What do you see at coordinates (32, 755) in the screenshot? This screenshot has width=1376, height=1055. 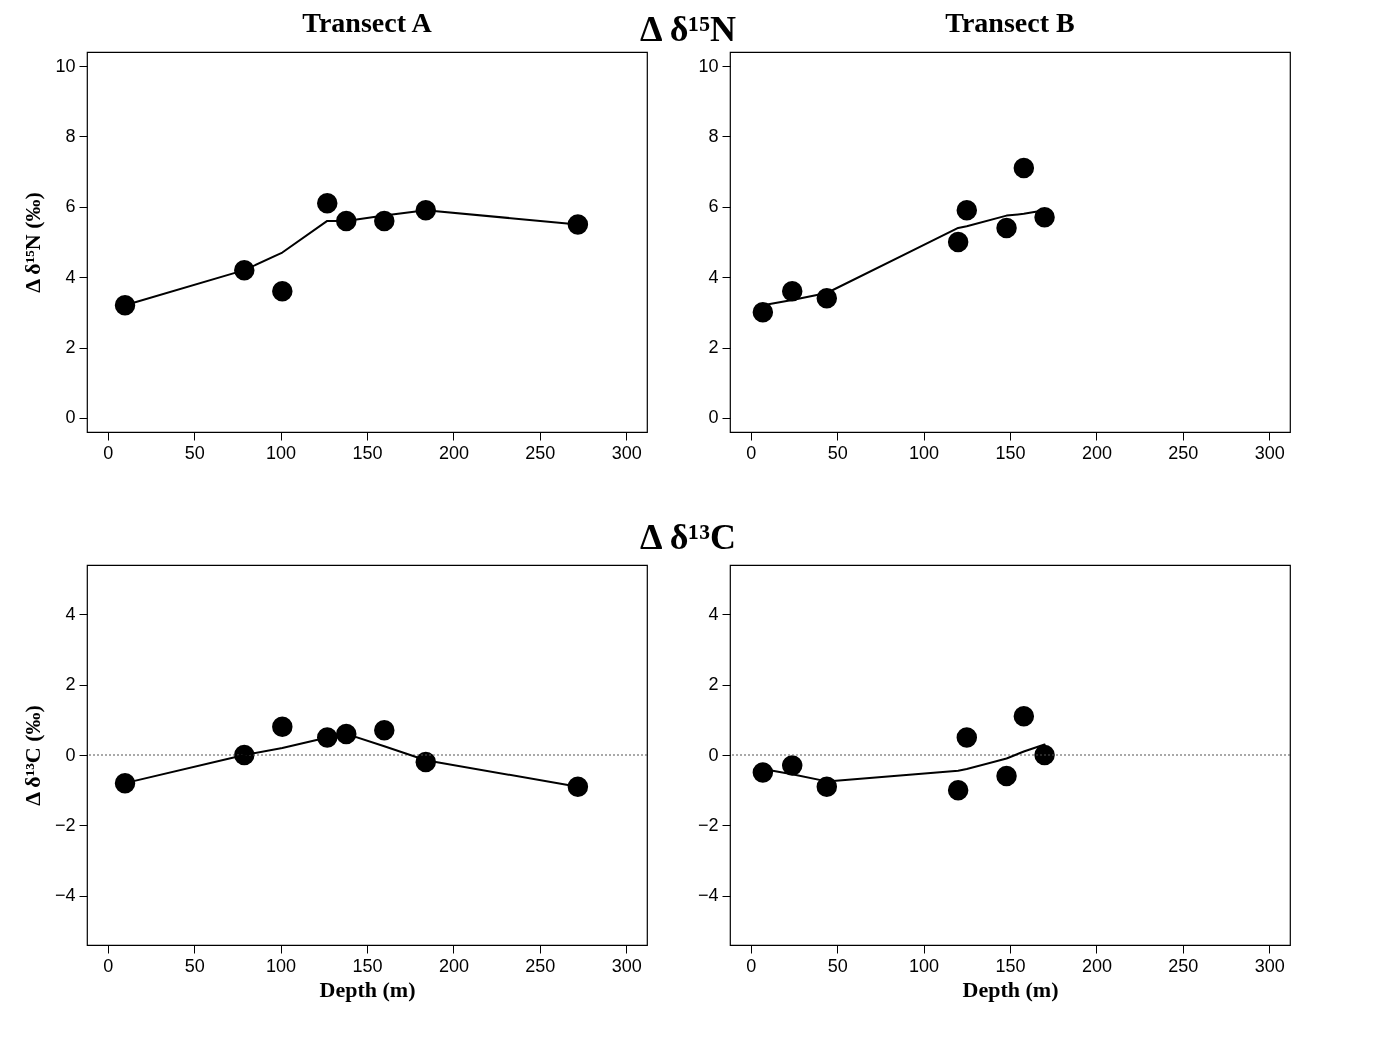 I see `y-axis-title: Δ δ¹³C (‰)` at bounding box center [32, 755].